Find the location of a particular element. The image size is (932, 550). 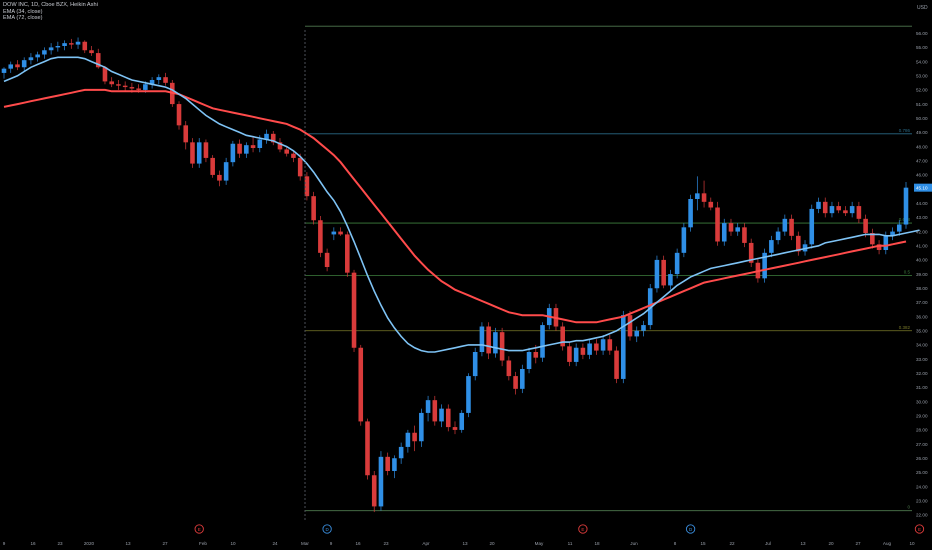

time-tick-label: 20 is located at coordinates (492, 543).